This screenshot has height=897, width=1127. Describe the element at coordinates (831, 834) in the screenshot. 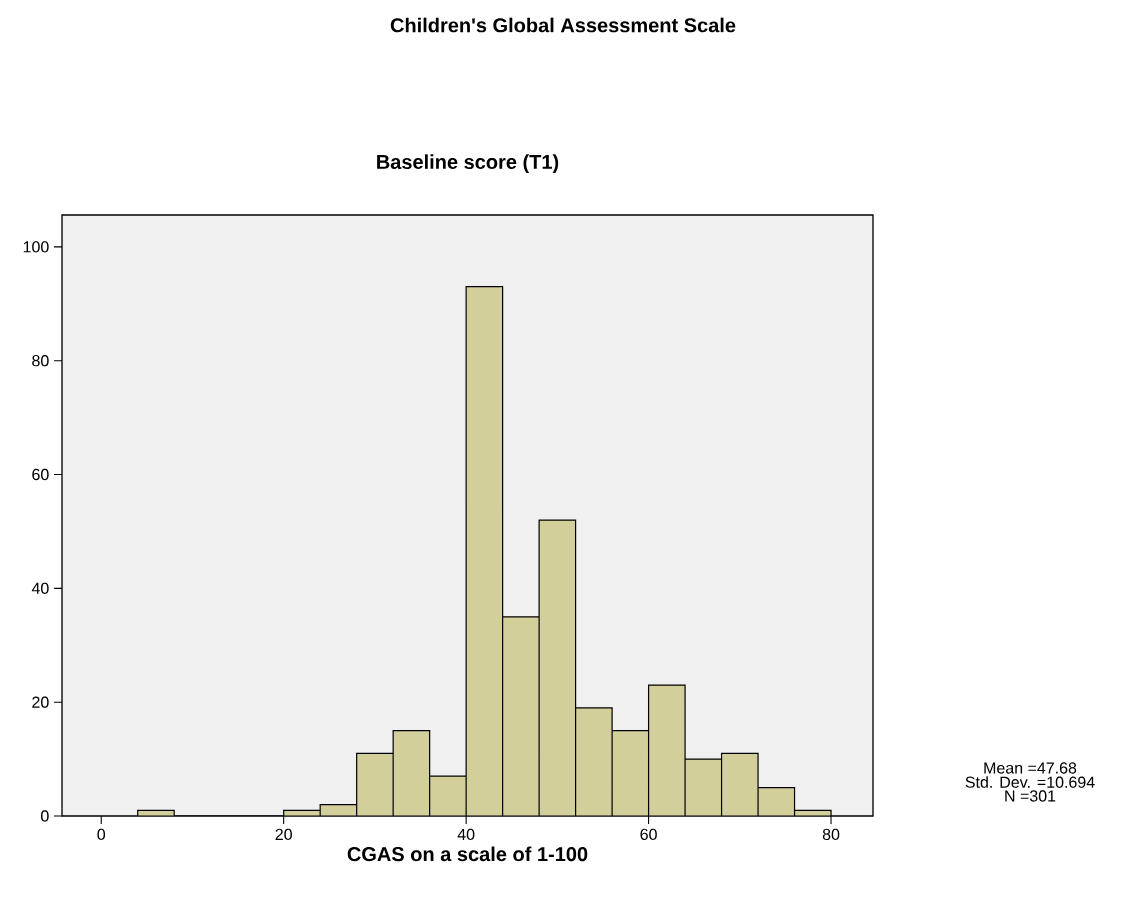

I see `x-tick-label: 80` at that location.